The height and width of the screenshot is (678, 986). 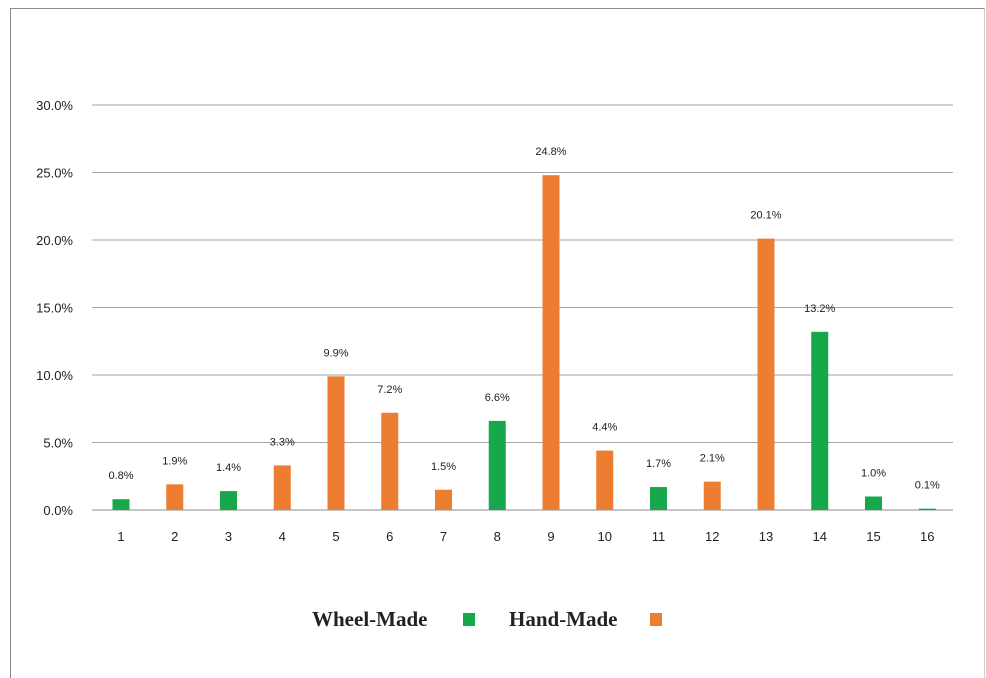 I want to click on data-label-wheel-made-14: 13.2%, so click(x=819, y=309).